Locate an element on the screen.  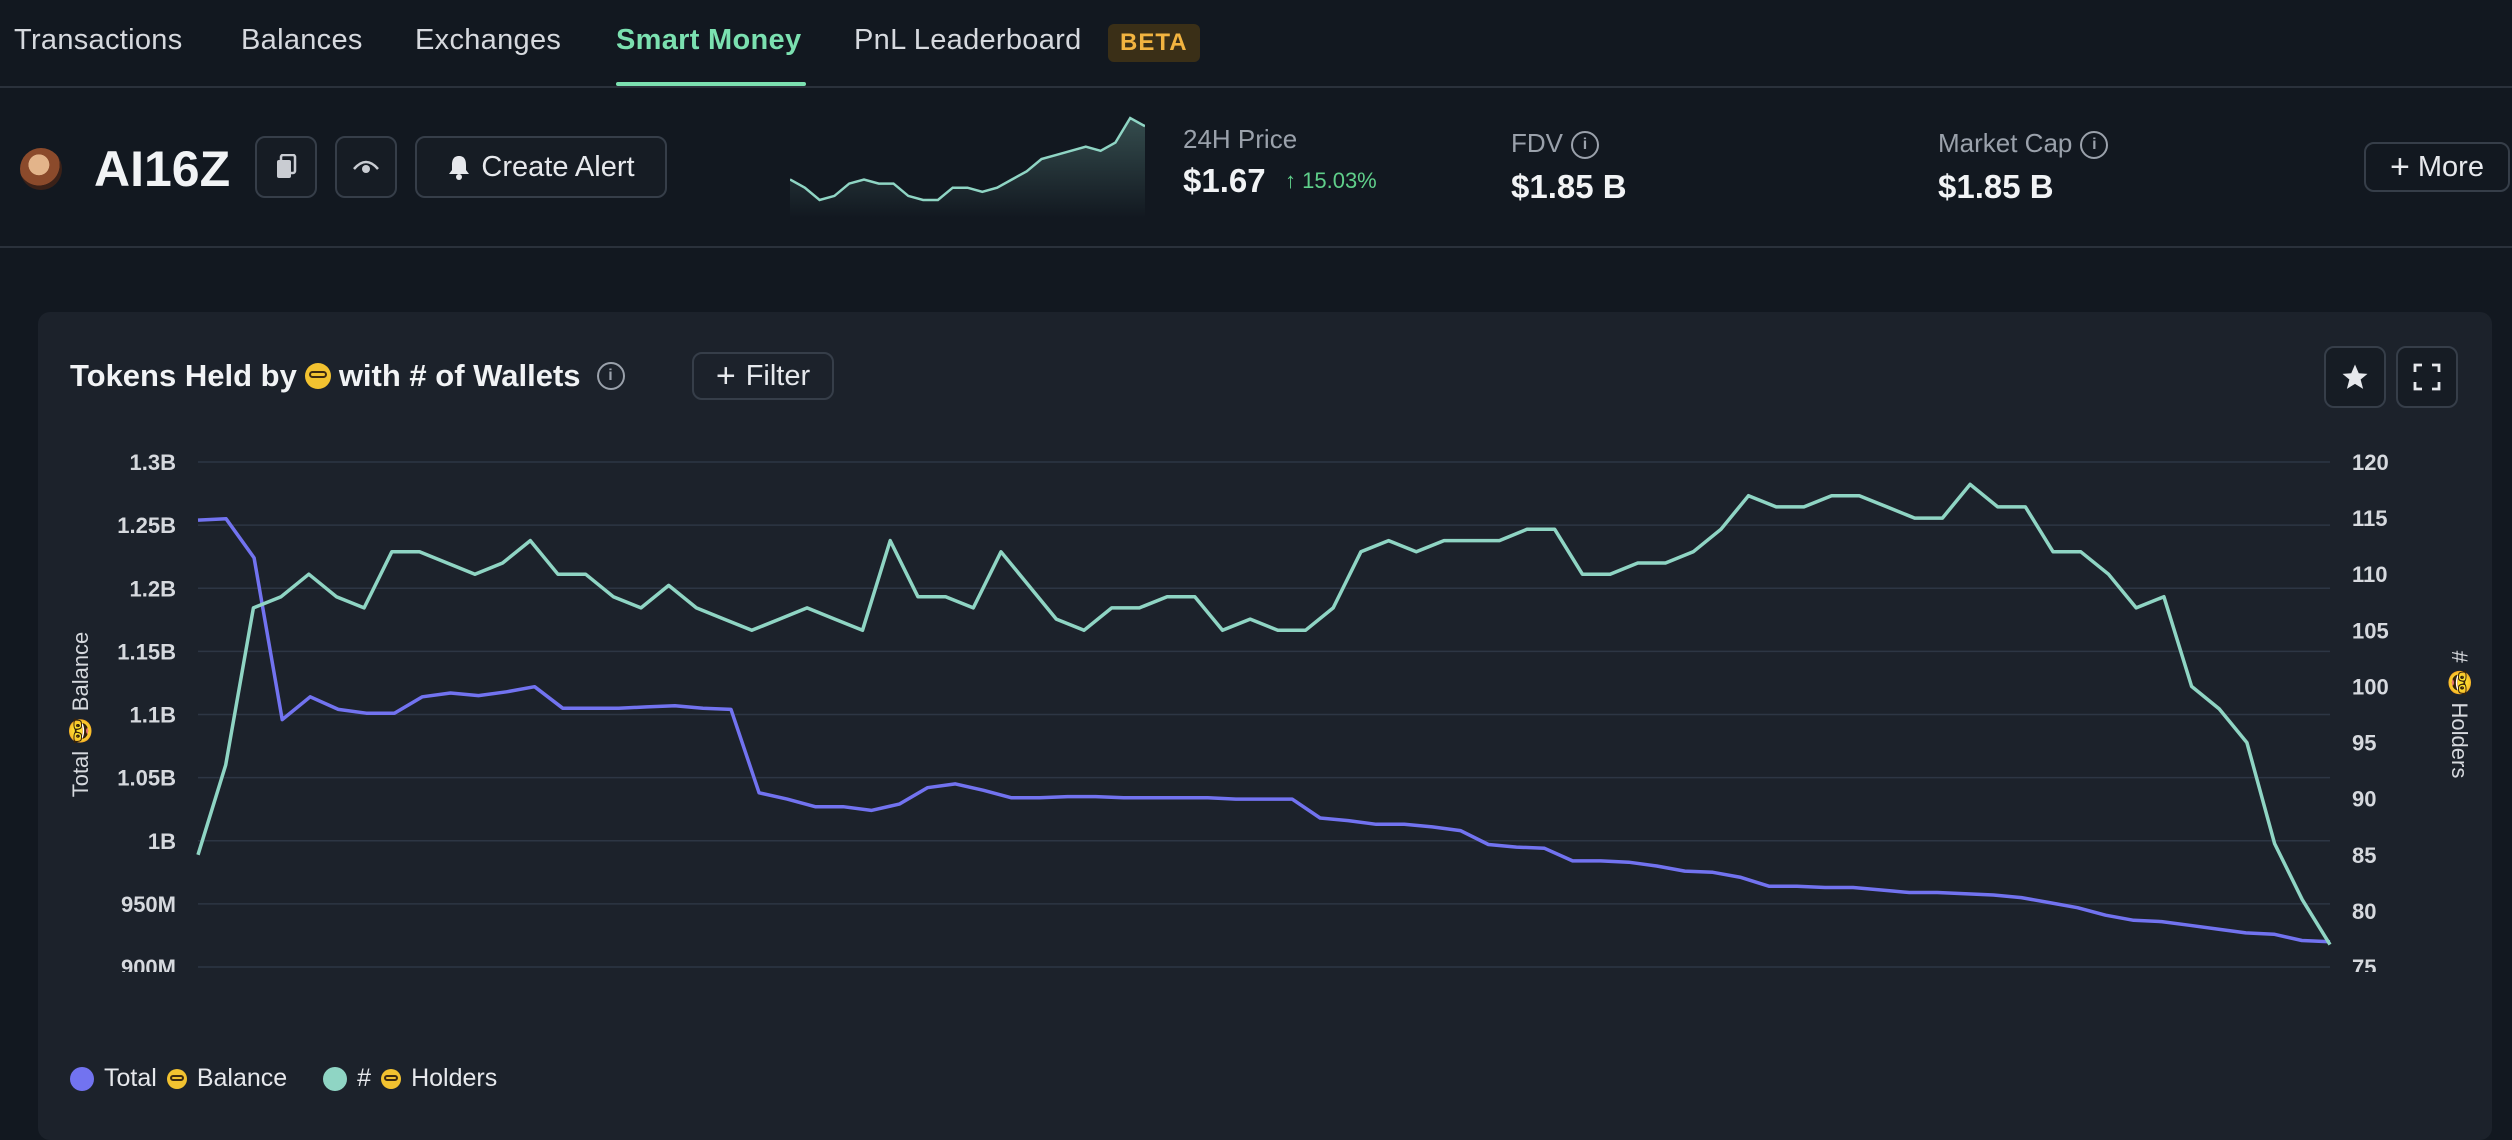
eye-icon is located at coordinates (366, 166).